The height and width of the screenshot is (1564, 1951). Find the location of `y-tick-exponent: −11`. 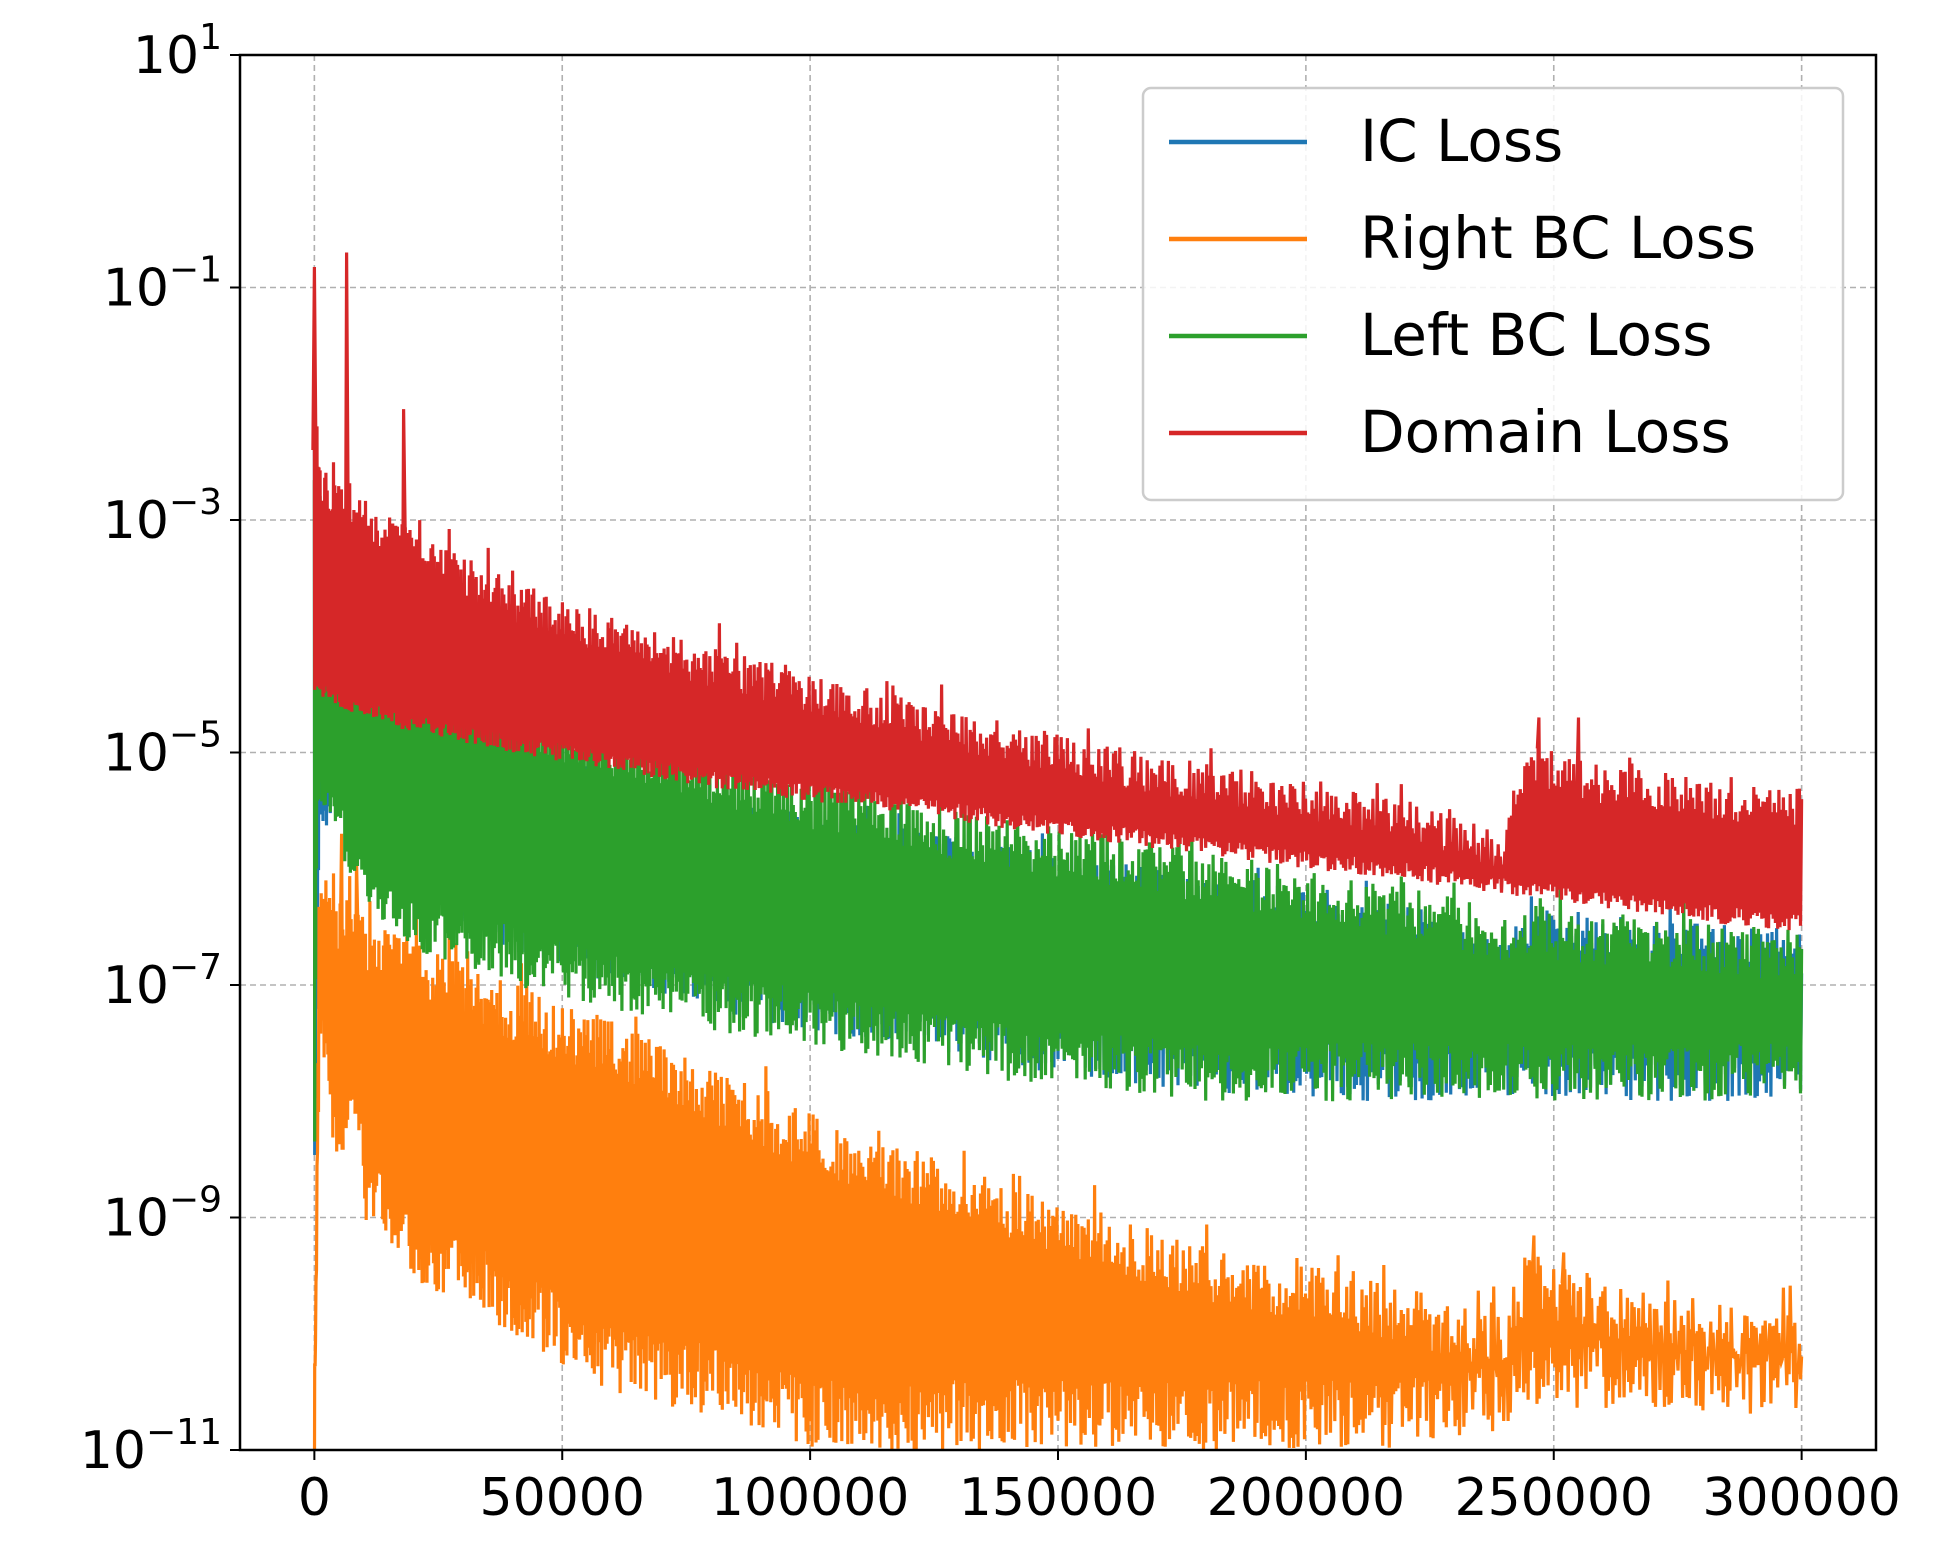

y-tick-exponent: −11 is located at coordinates (184, 1432).